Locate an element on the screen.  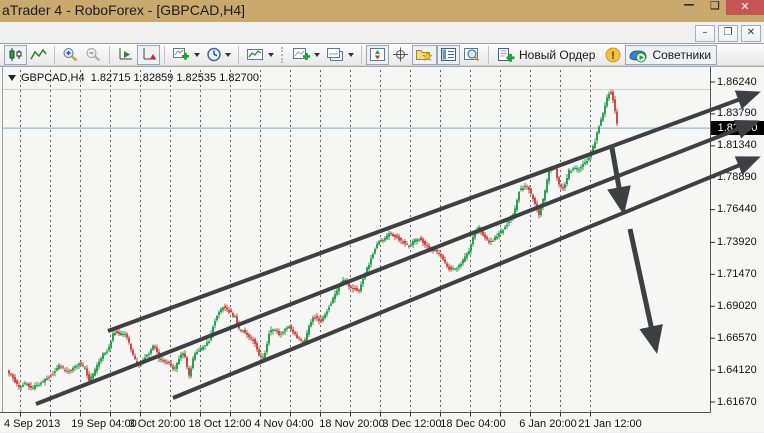
chart-minimize-button: – is located at coordinates (705, 33).